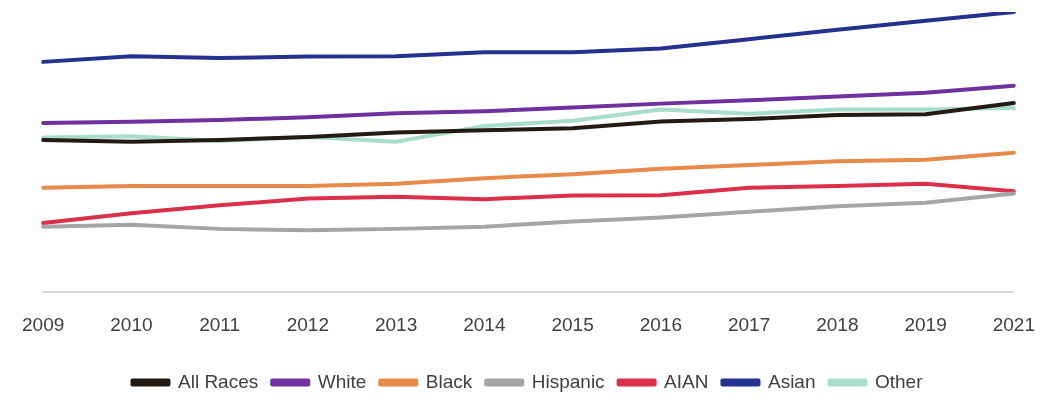 The width and height of the screenshot is (1057, 406). Describe the element at coordinates (572, 324) in the screenshot. I see `x-tick-label: 2015` at that location.